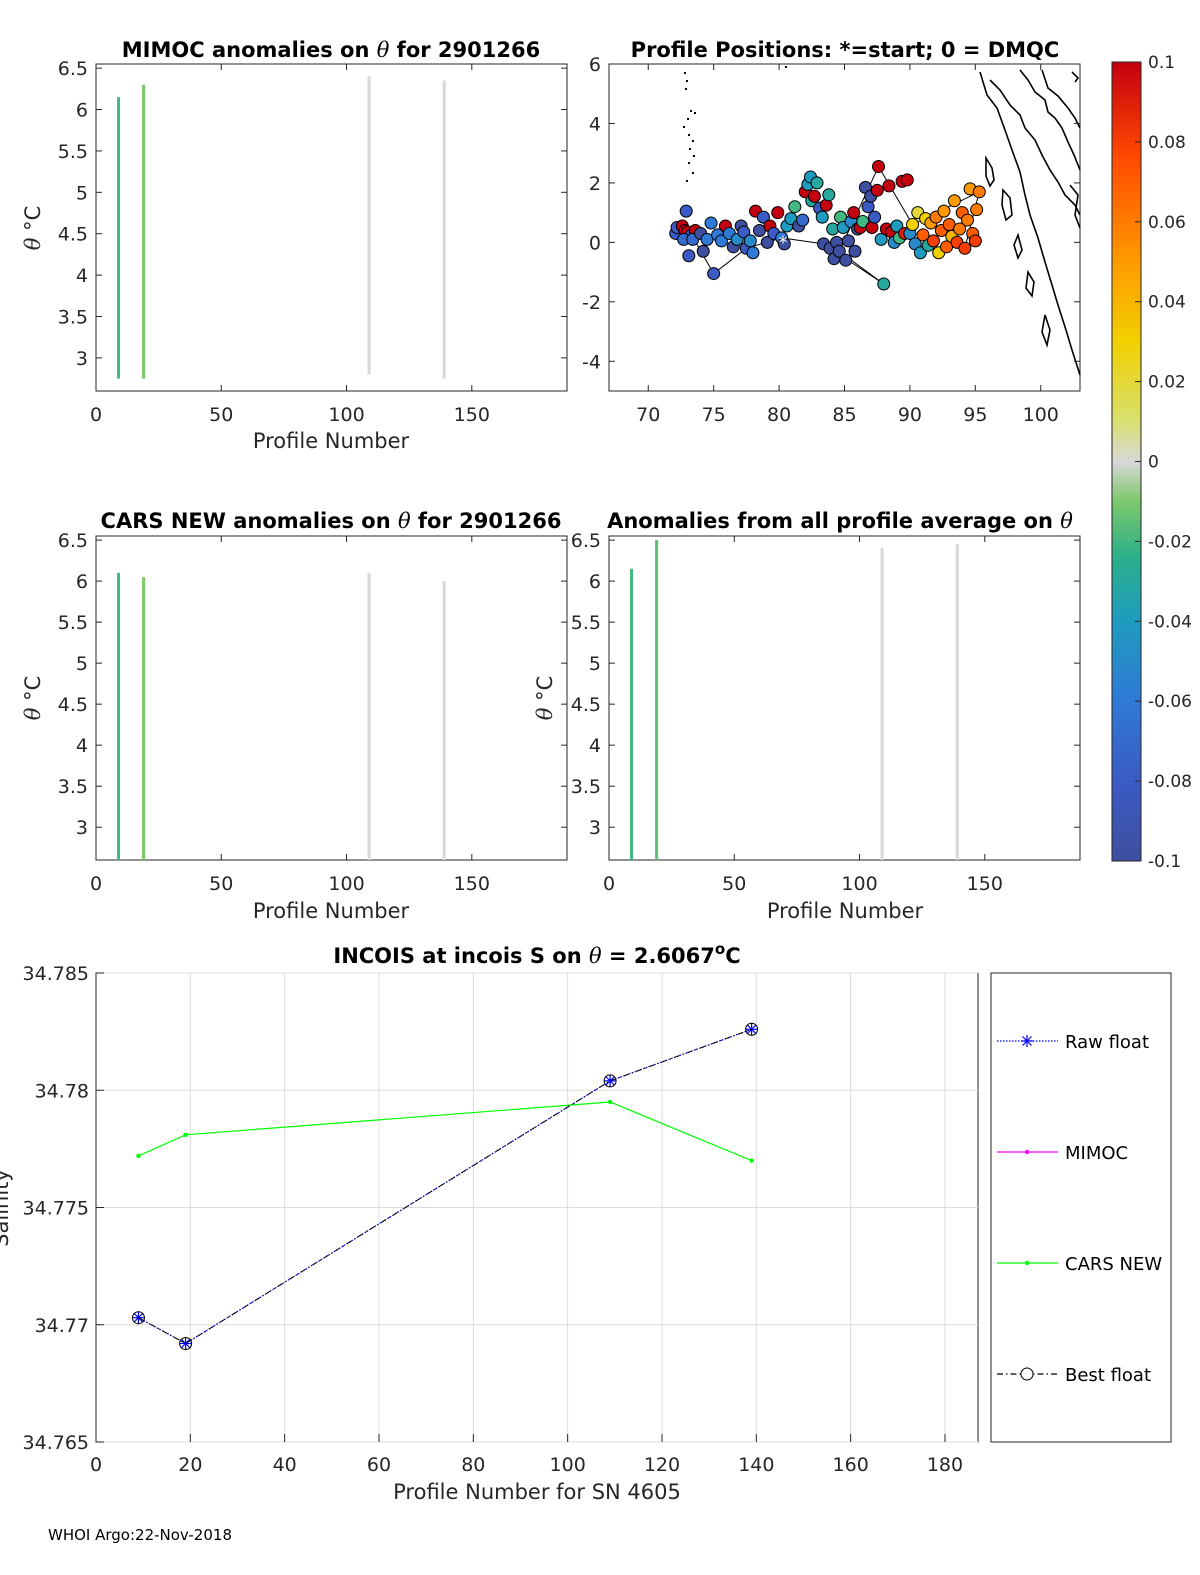  I want to click on y-tick-label: 34.78, so click(62, 1091).